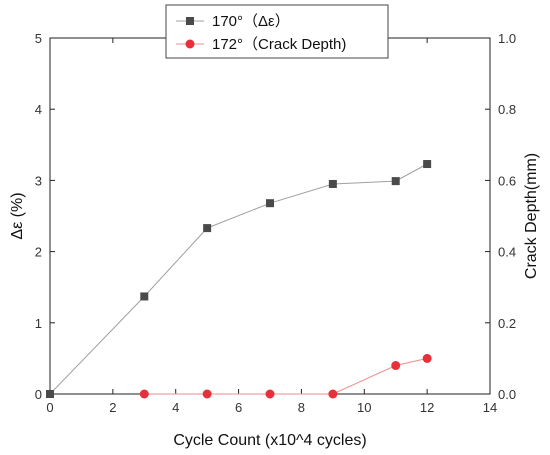 The height and width of the screenshot is (455, 550). Describe the element at coordinates (279, 44) in the screenshot. I see `legend-label-1: 172°（Crack Depth)` at that location.